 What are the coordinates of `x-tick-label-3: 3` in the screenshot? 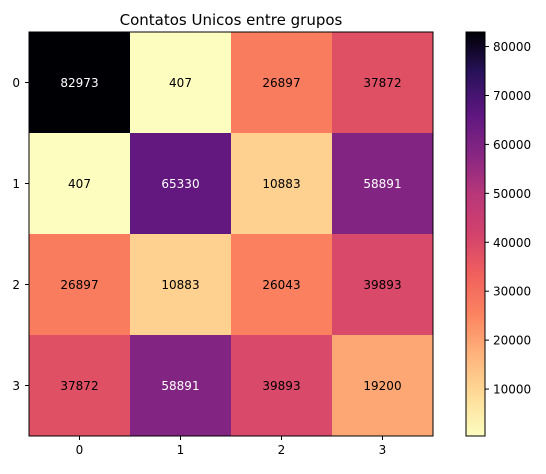 It's located at (383, 450).